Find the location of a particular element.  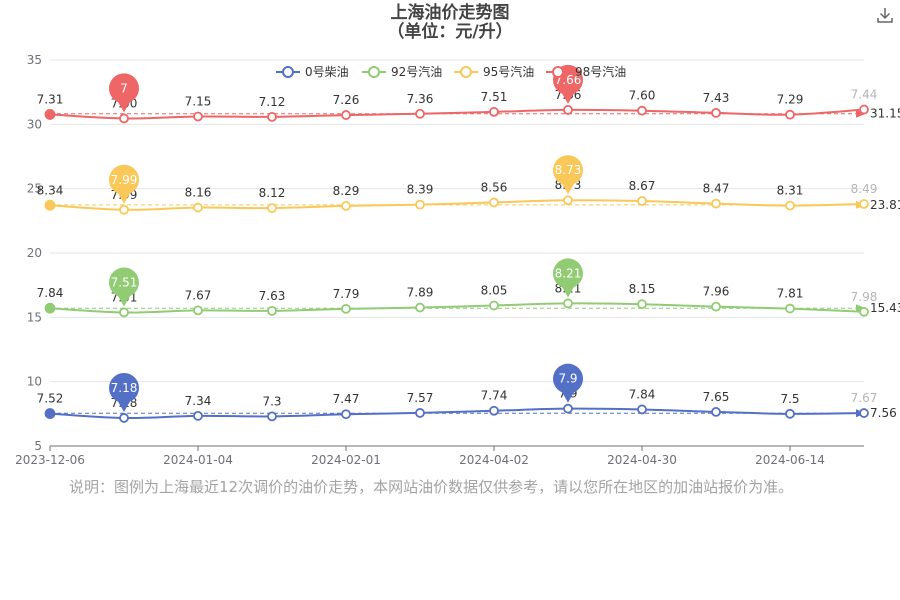

data-label: 7.15 is located at coordinates (198, 101).